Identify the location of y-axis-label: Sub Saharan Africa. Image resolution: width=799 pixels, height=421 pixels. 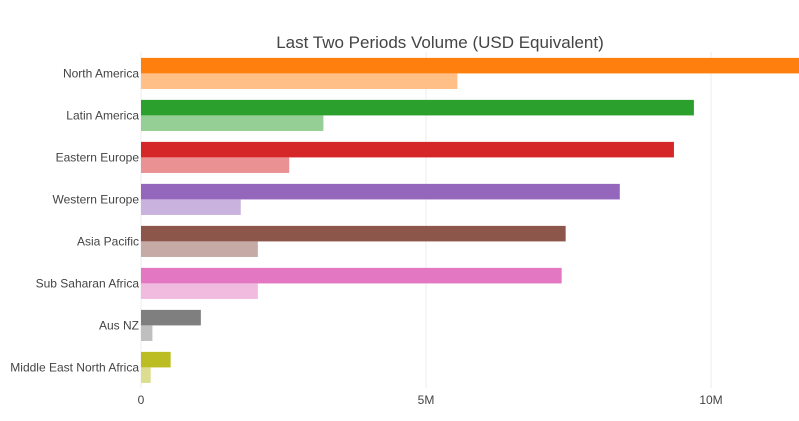
(88, 283).